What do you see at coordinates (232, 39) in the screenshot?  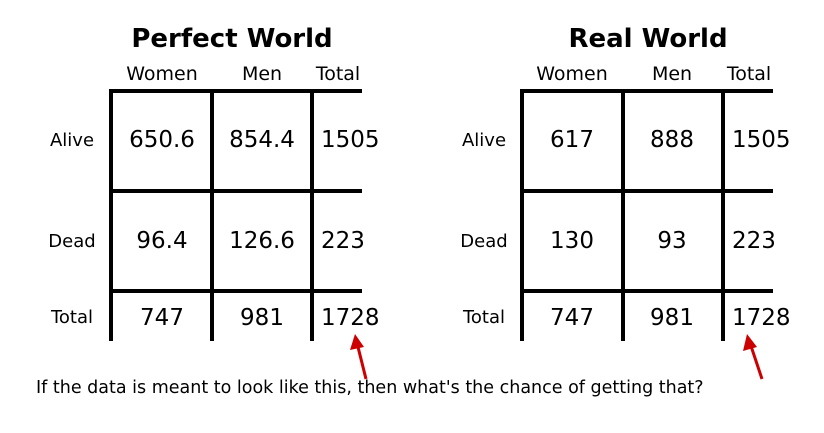 I see `table-title: Perfect World` at bounding box center [232, 39].